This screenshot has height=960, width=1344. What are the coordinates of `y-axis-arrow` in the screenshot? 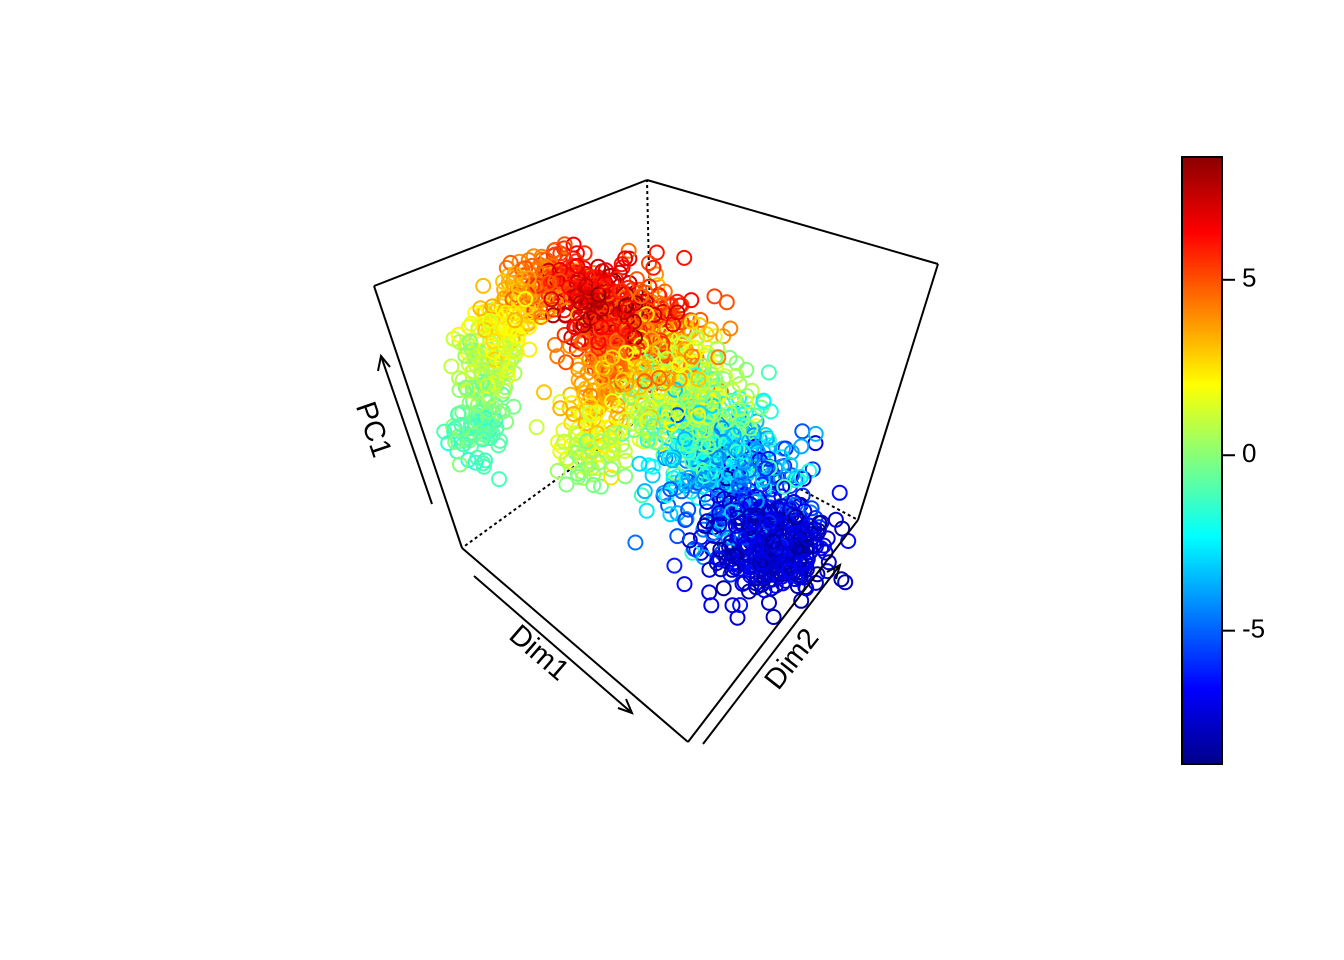 It's located at (771, 654).